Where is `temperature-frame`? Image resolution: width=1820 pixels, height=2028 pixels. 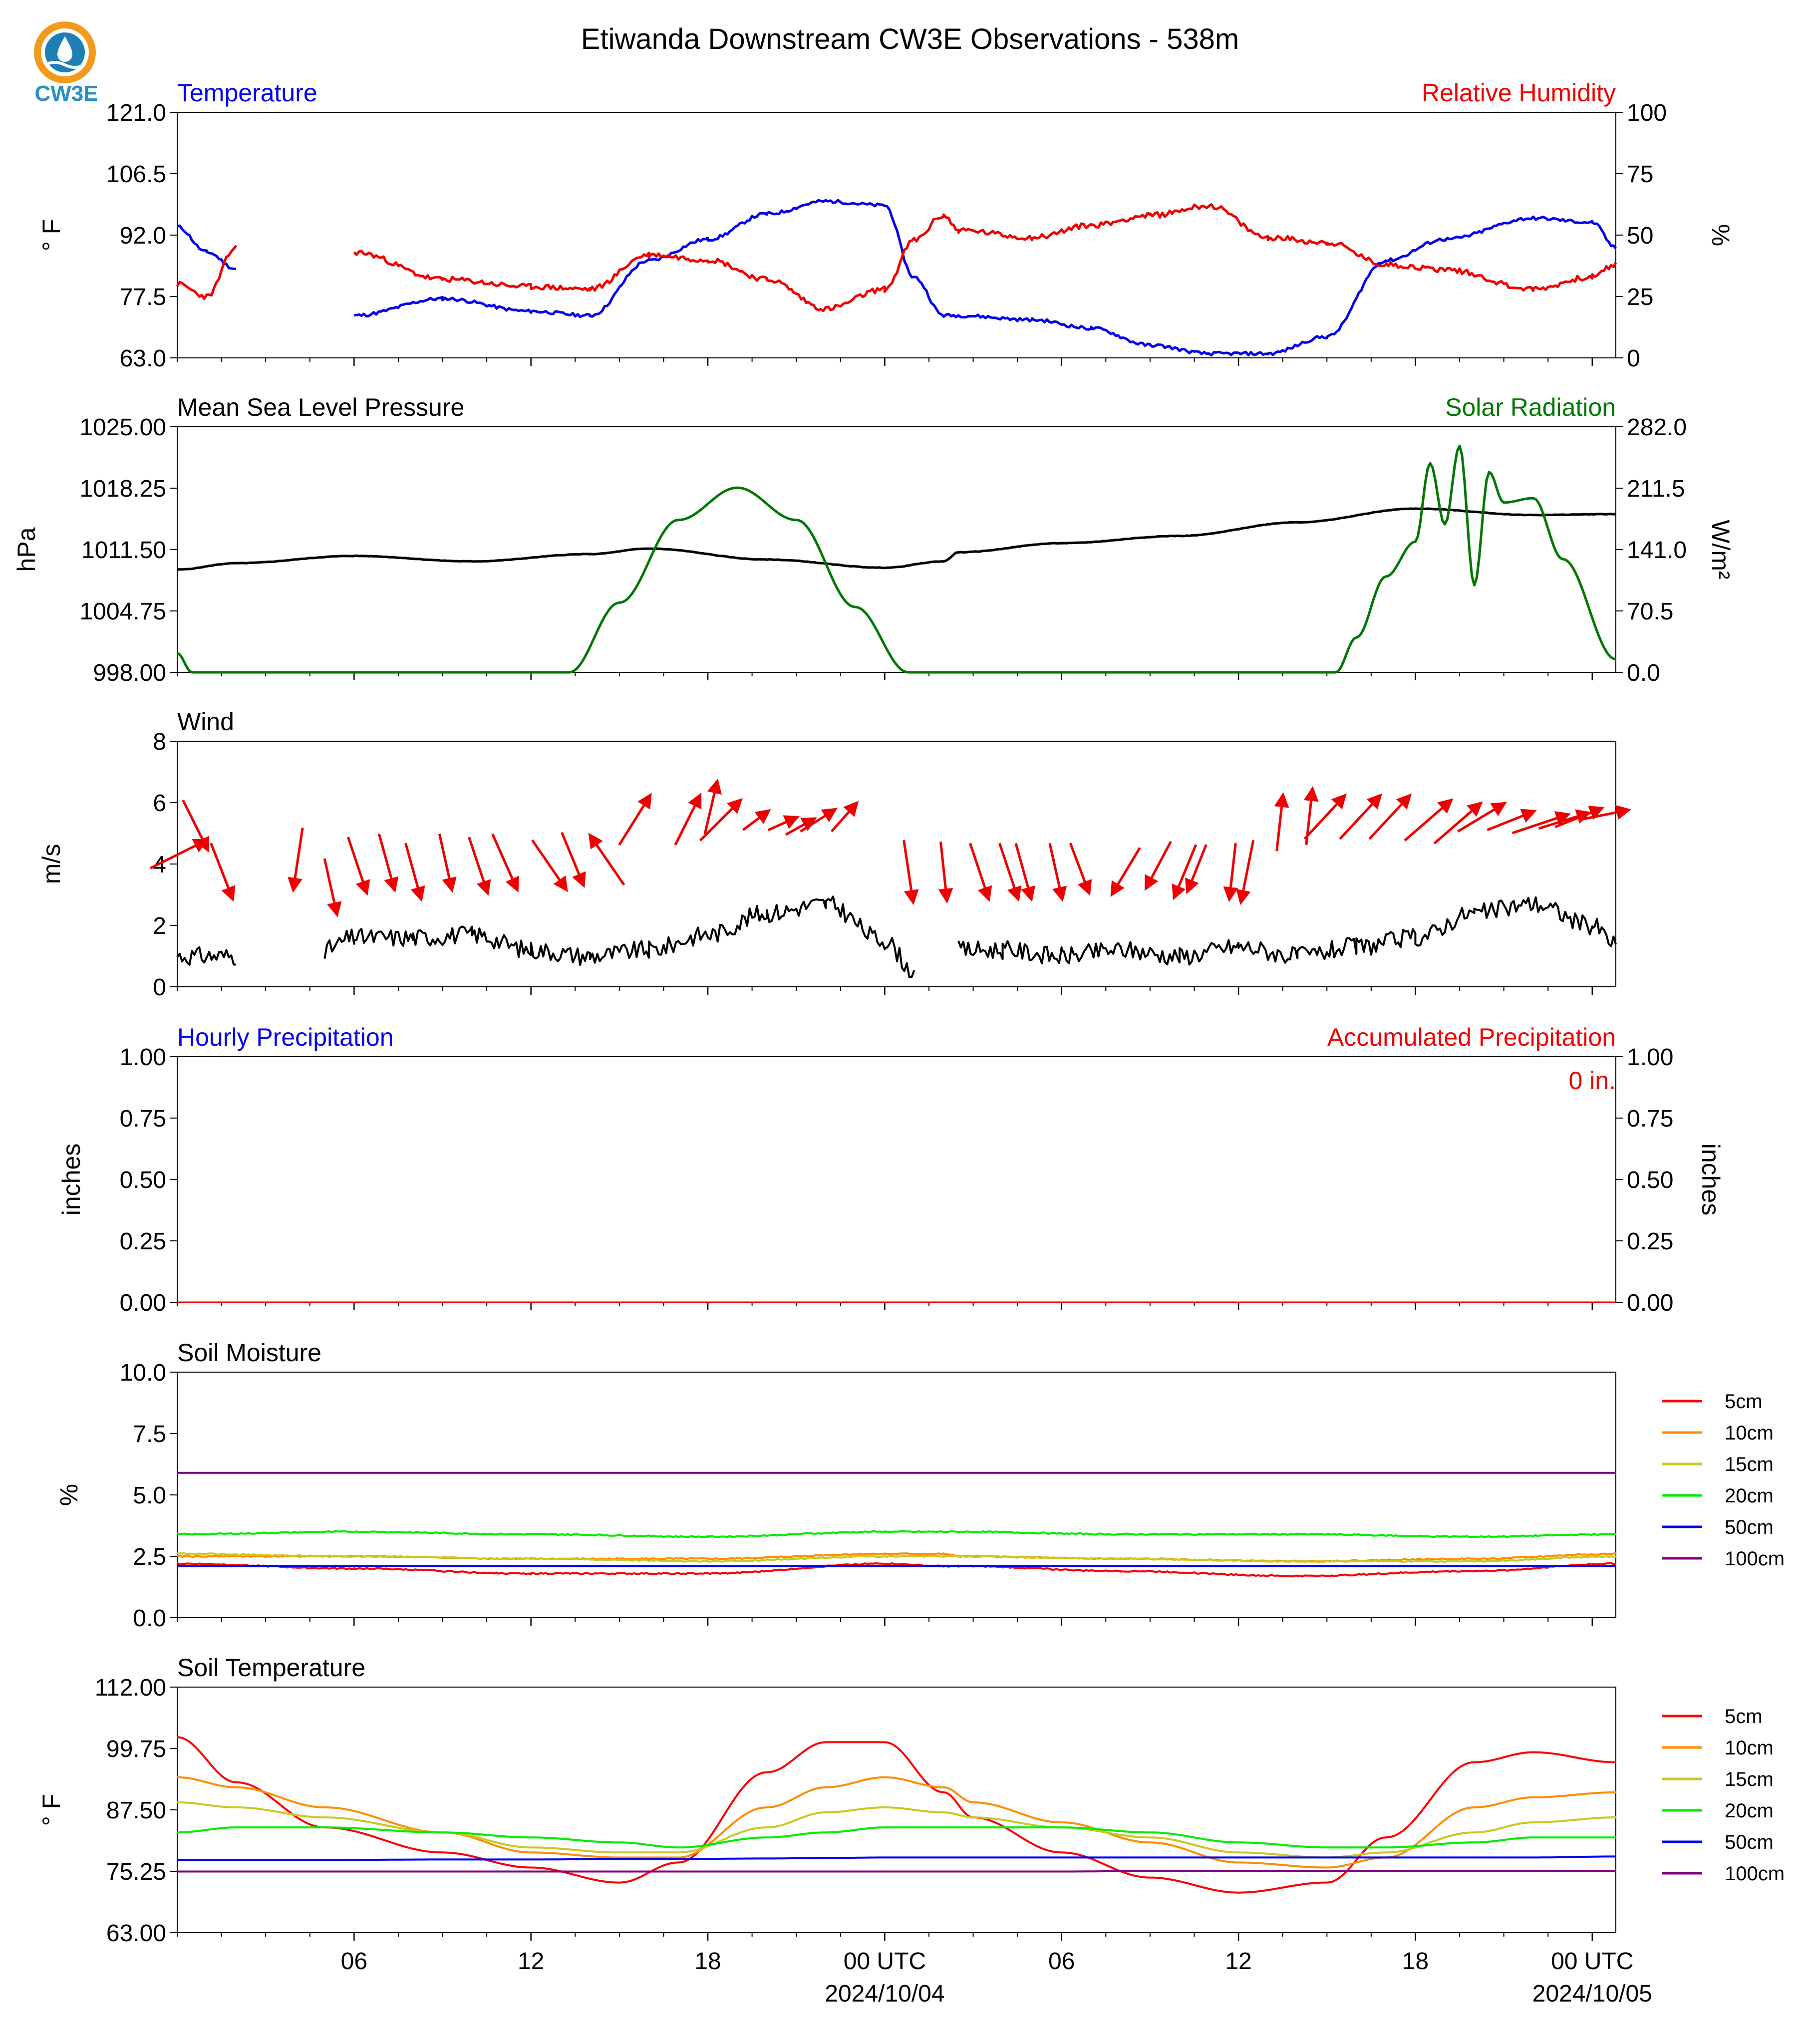 temperature-frame is located at coordinates (896, 235).